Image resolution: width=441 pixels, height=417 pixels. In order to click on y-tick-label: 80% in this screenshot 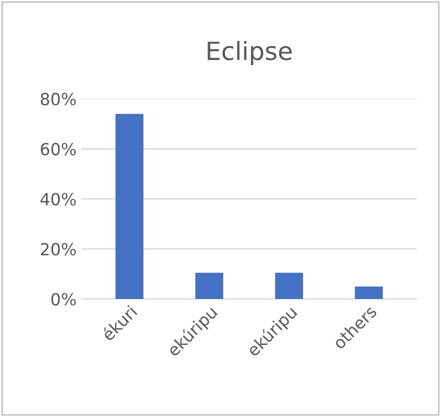, I will do `click(58, 99)`.